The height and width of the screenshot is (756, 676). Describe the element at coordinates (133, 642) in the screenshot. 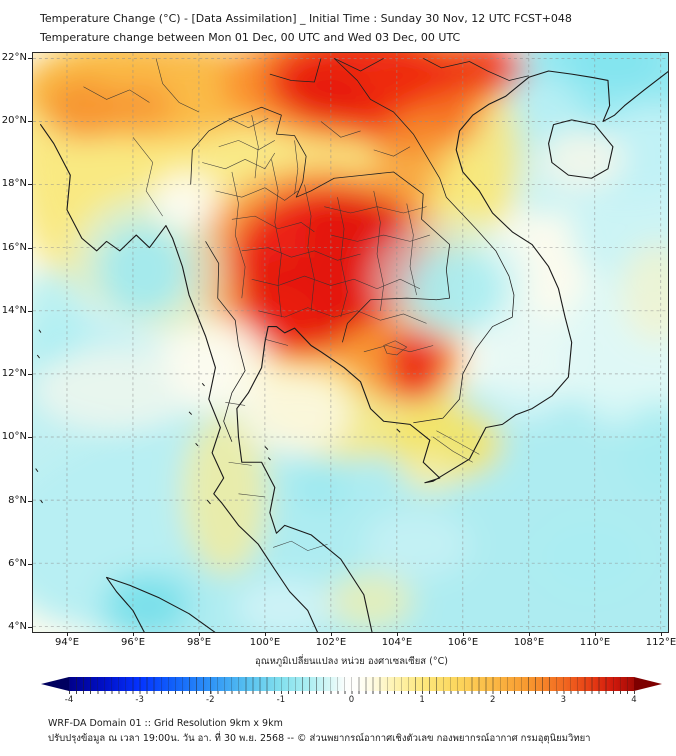

I see `x-tick-label: 96°E` at that location.